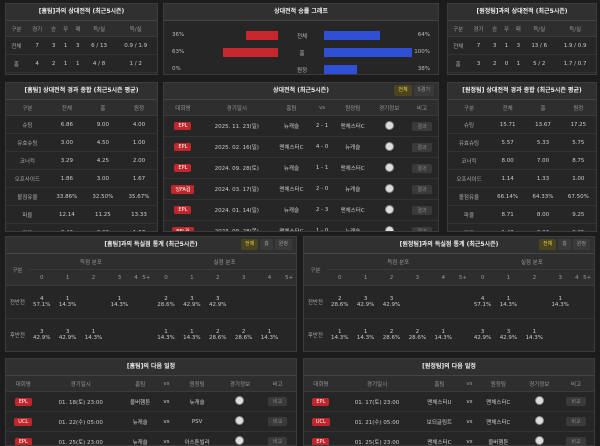  What do you see at coordinates (423, 90) in the screenshot?
I see `tab: 5경기` at bounding box center [423, 90].